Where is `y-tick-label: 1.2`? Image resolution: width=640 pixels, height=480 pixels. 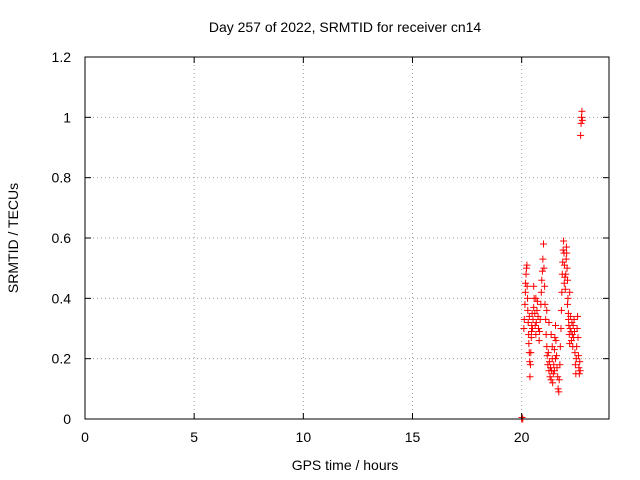 y-tick-label: 1.2 is located at coordinates (62, 57).